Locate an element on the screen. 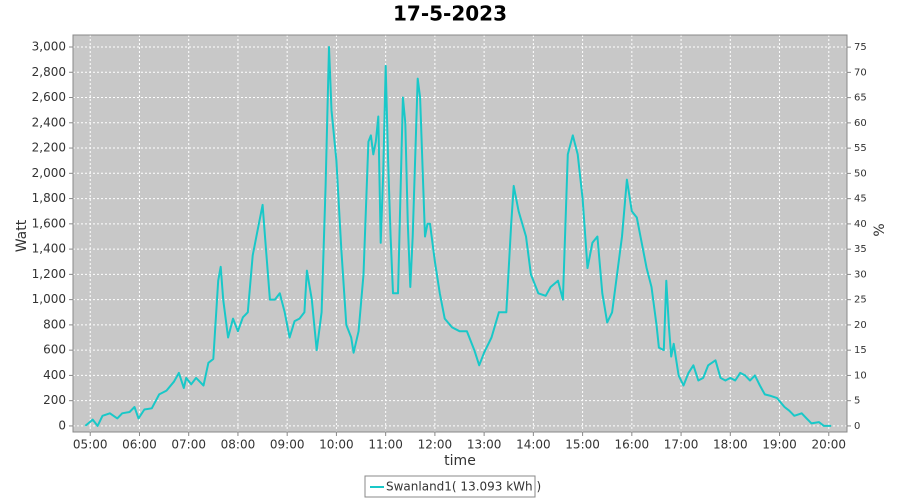 This screenshot has width=900, height=500. x-tick-label: 07:00 is located at coordinates (188, 445).